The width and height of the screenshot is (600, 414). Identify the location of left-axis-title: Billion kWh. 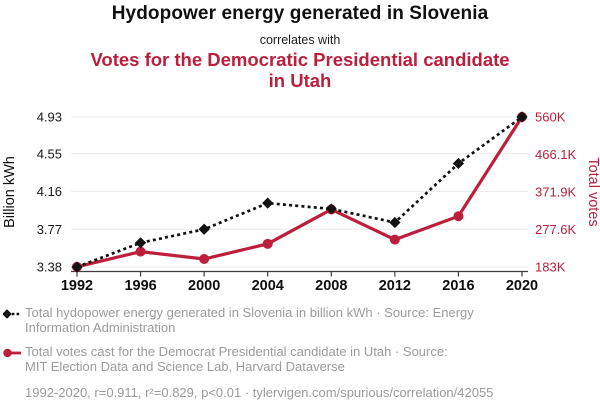
(10, 192).